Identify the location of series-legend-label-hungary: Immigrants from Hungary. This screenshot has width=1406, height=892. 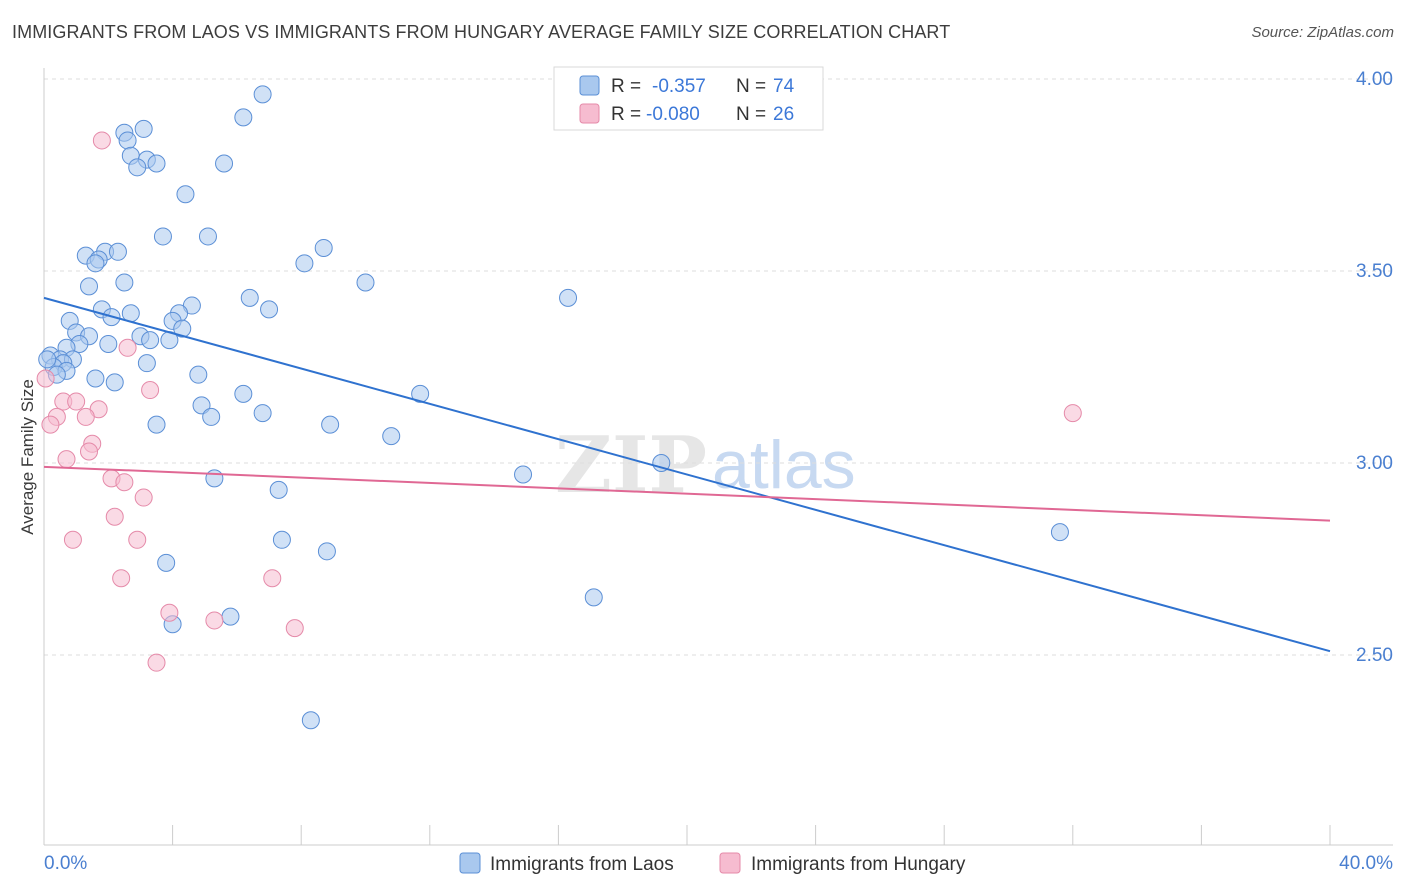
(858, 864).